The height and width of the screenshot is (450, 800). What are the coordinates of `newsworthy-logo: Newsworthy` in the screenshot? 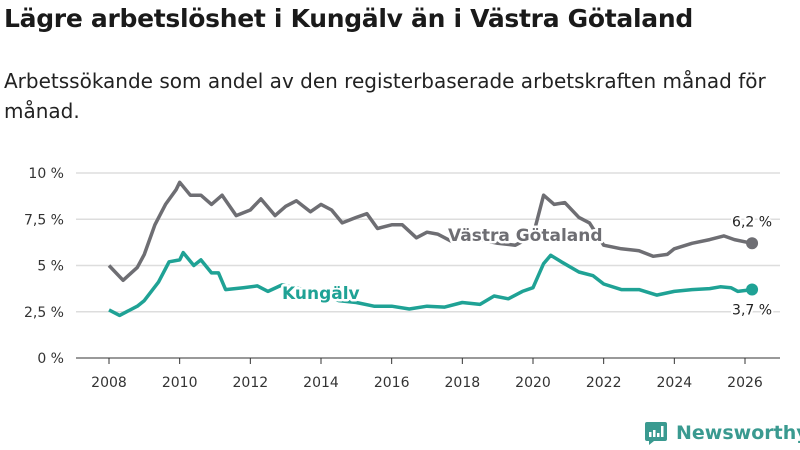 It's located at (722, 433).